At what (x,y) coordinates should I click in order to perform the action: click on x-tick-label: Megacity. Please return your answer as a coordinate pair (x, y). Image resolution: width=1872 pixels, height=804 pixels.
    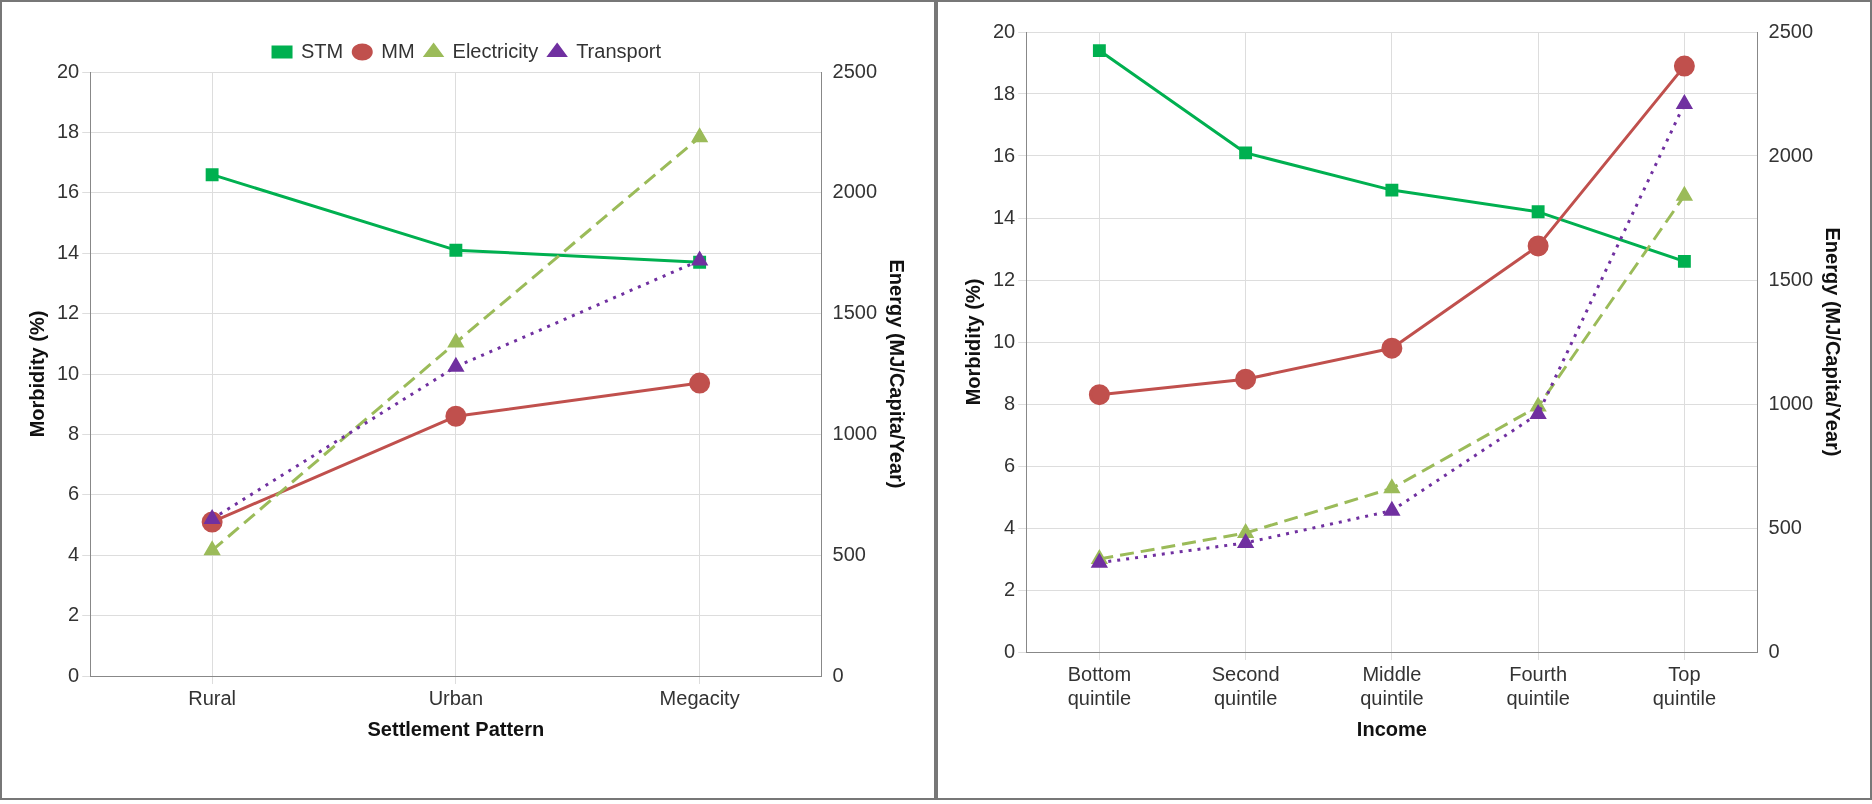
    Looking at the image, I should click on (699, 697).